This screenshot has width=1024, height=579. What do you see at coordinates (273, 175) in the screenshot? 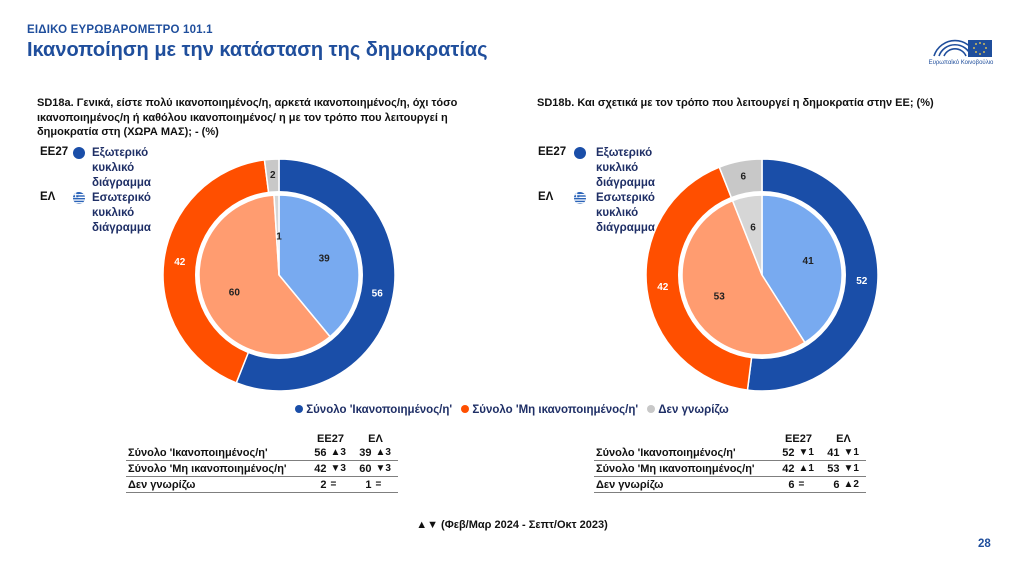
I see `outer-label-dont-know: 2` at bounding box center [273, 175].